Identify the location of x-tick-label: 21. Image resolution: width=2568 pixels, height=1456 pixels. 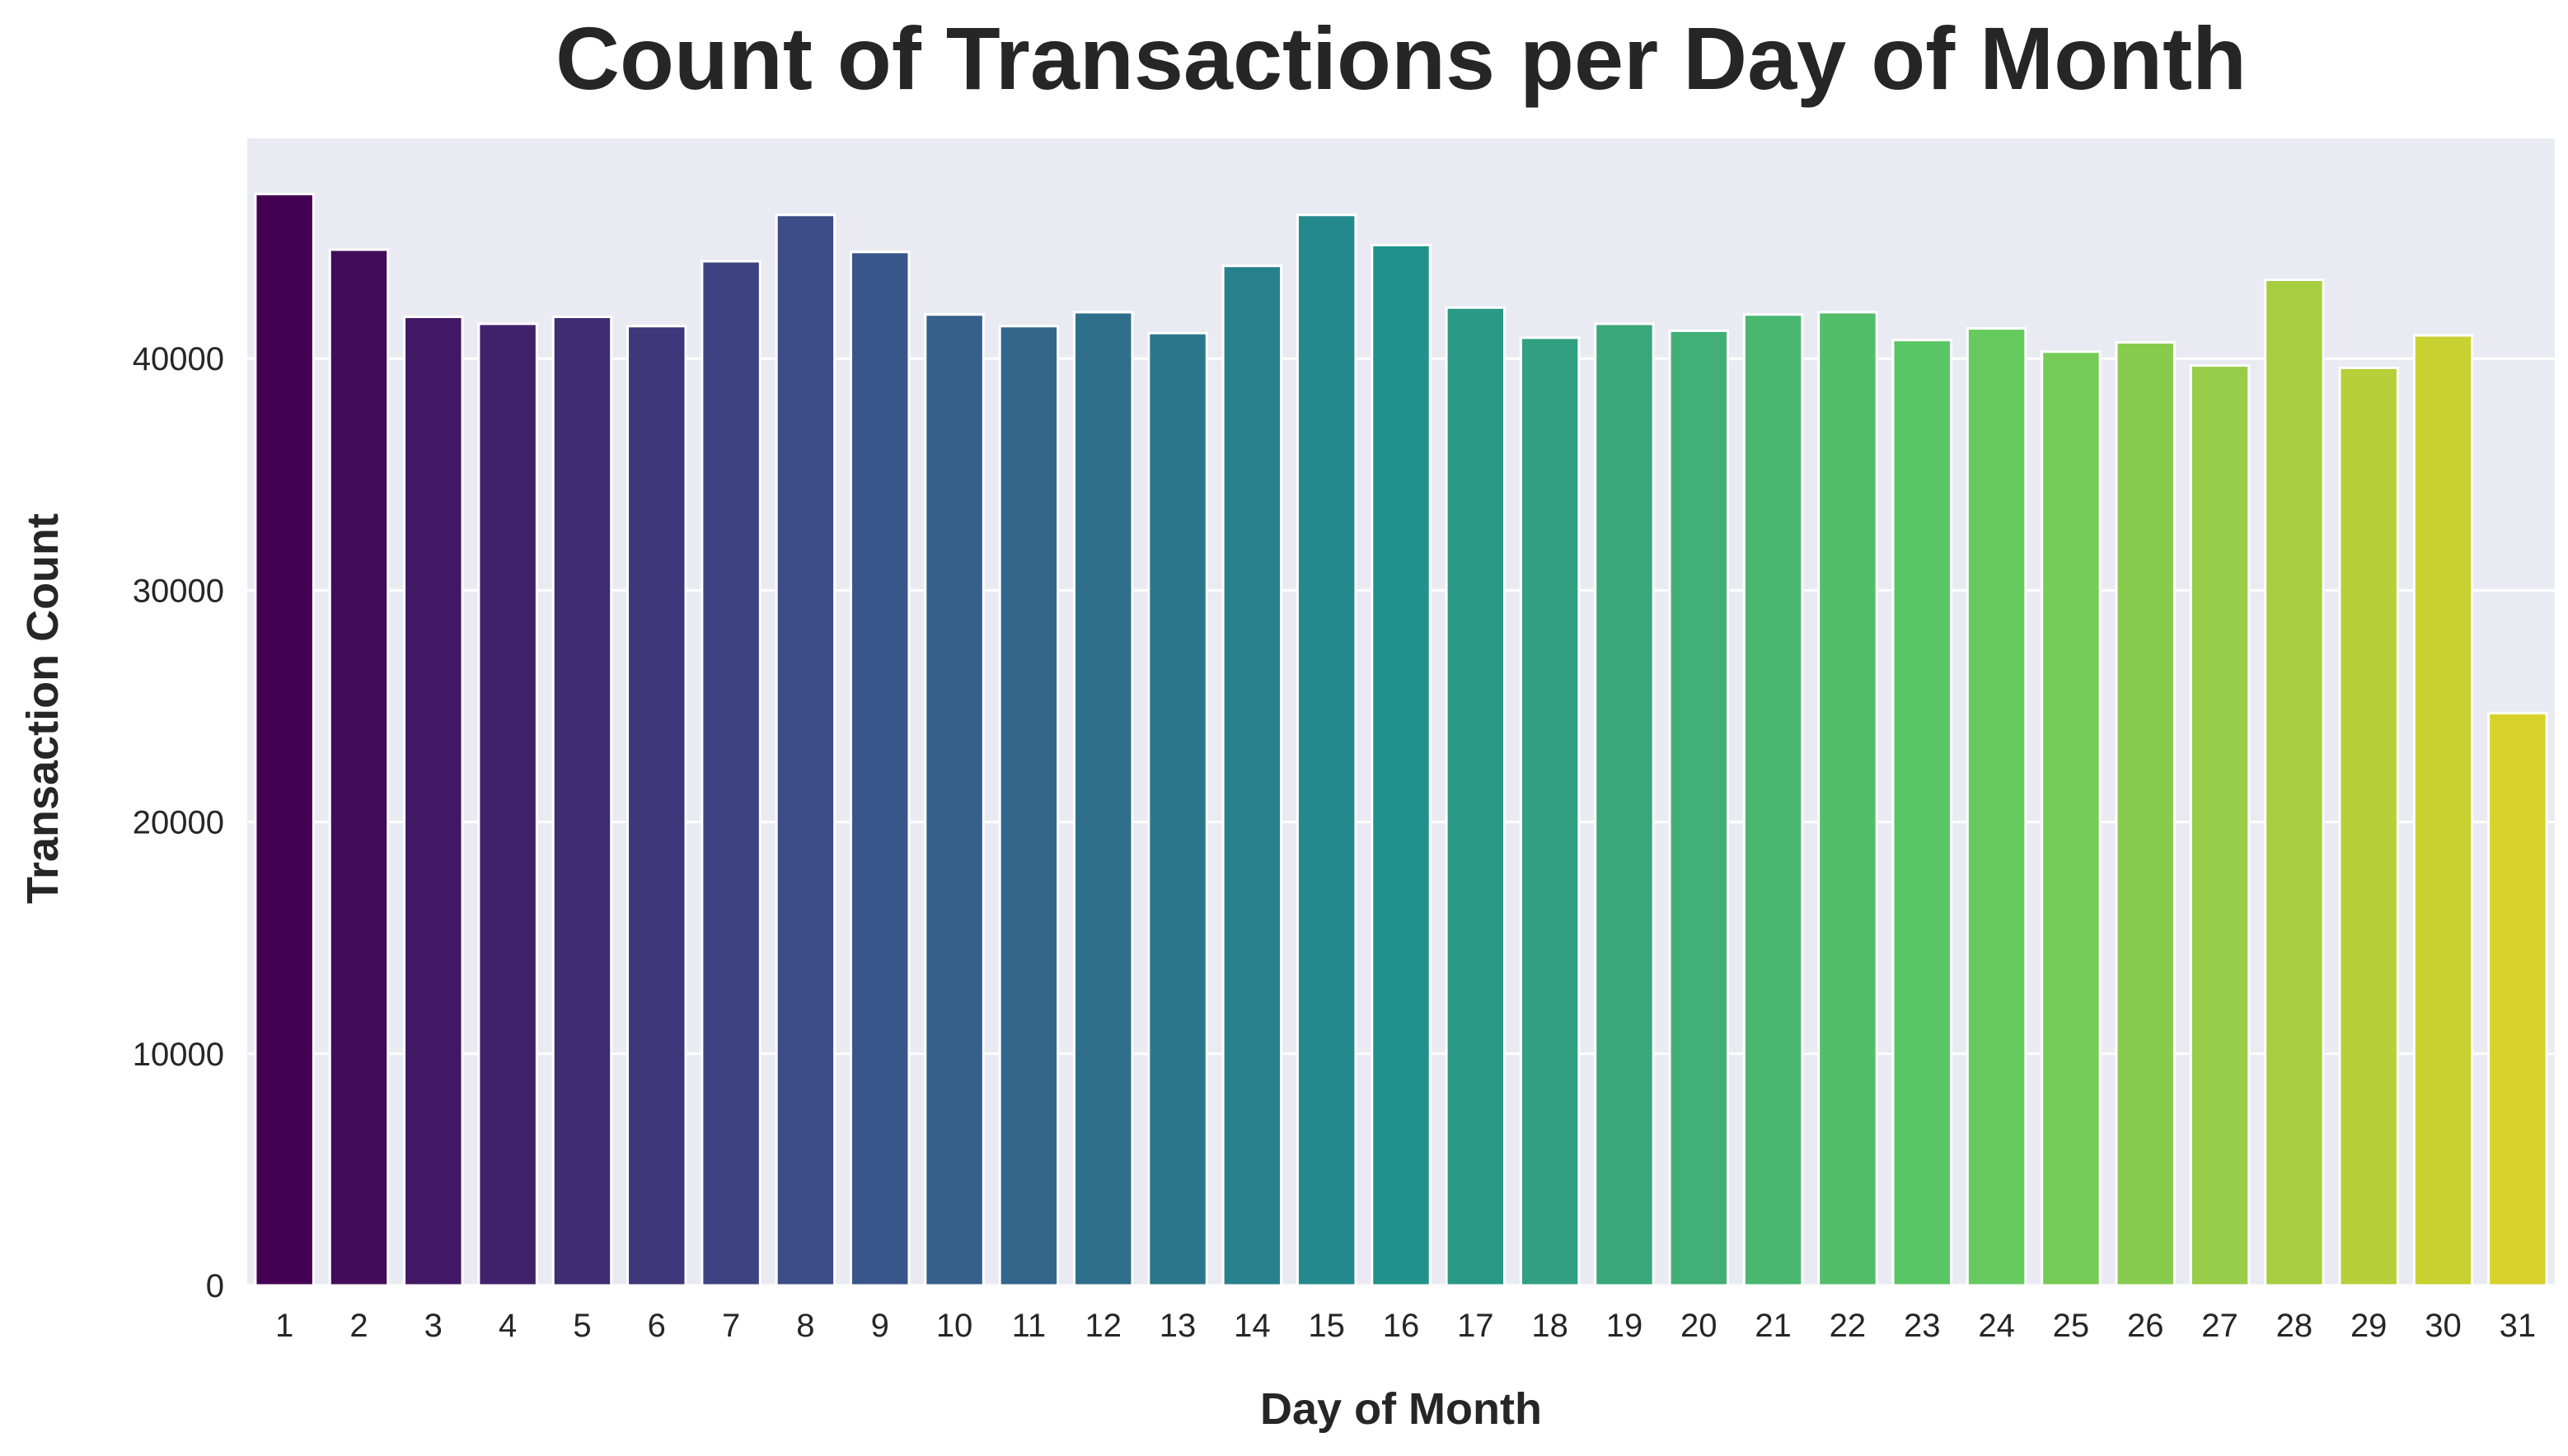
(1773, 1326).